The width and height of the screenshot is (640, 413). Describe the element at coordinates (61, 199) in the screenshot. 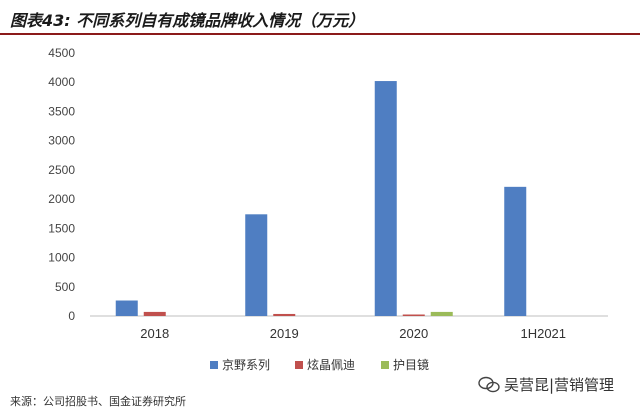

I see `y-tick-label: 2000` at that location.